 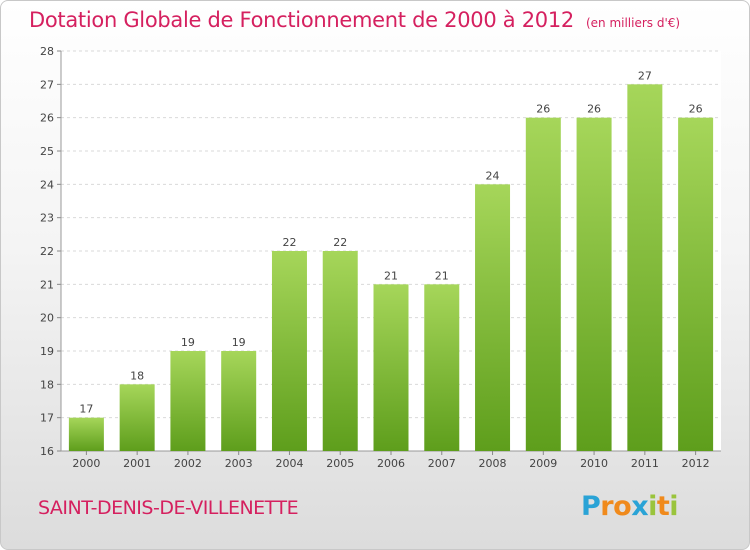 What do you see at coordinates (47, 84) in the screenshot?
I see `y-tick-label: 27` at bounding box center [47, 84].